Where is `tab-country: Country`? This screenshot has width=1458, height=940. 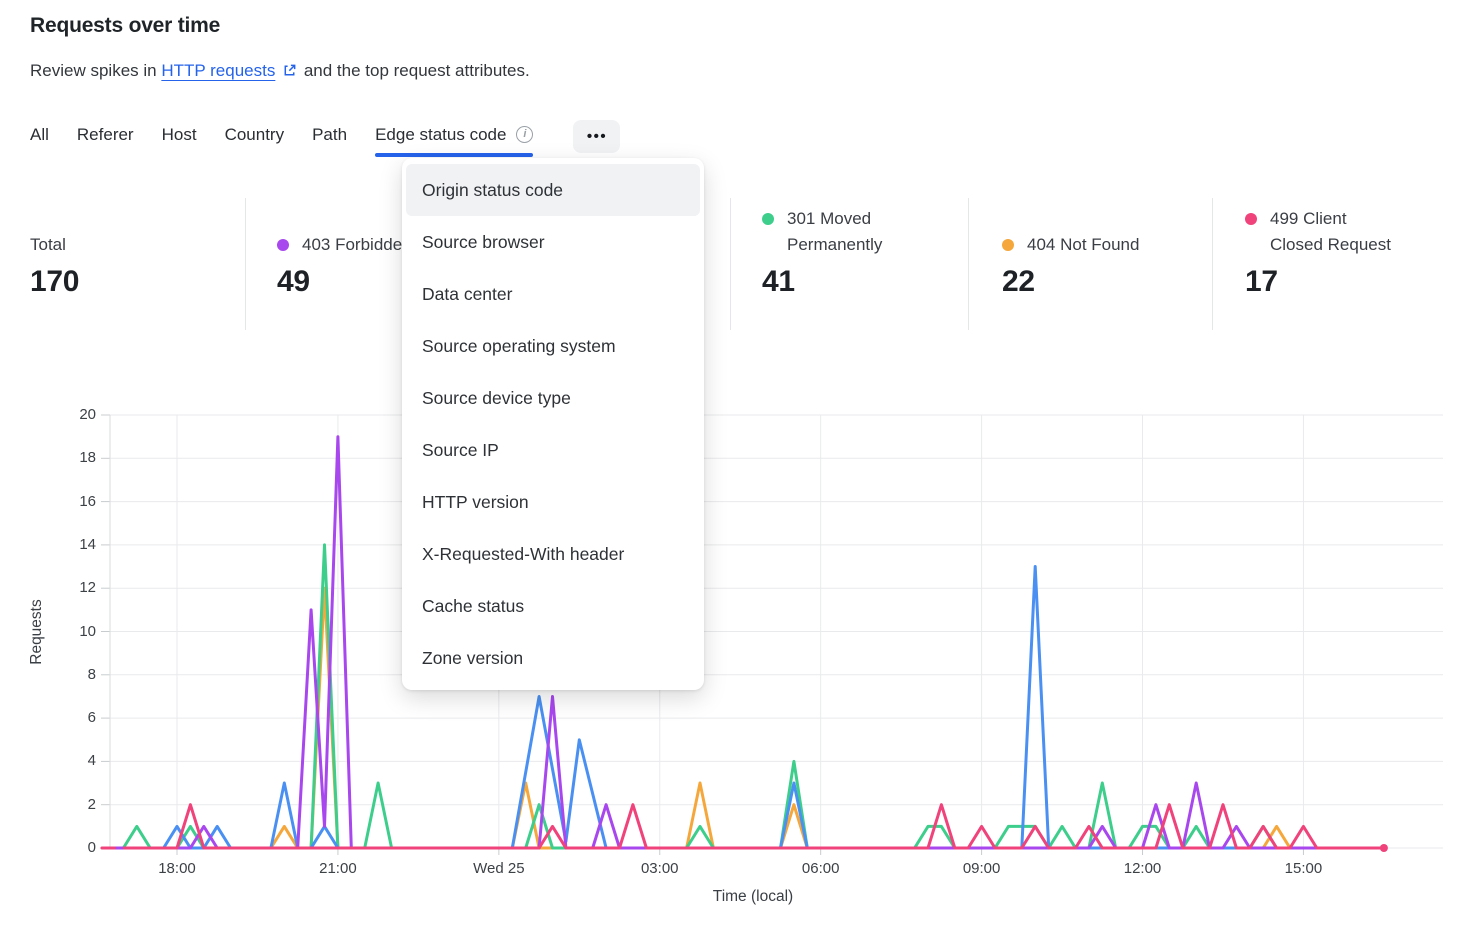
tab-country: Country is located at coordinates (254, 134).